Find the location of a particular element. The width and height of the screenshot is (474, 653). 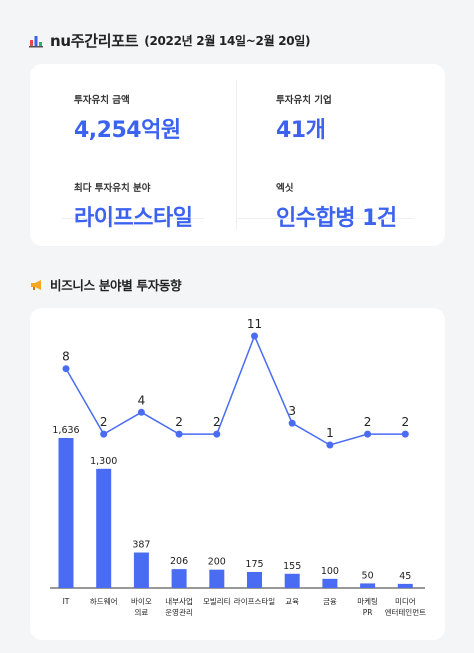

bar-value-label: 1,636 is located at coordinates (65, 430).